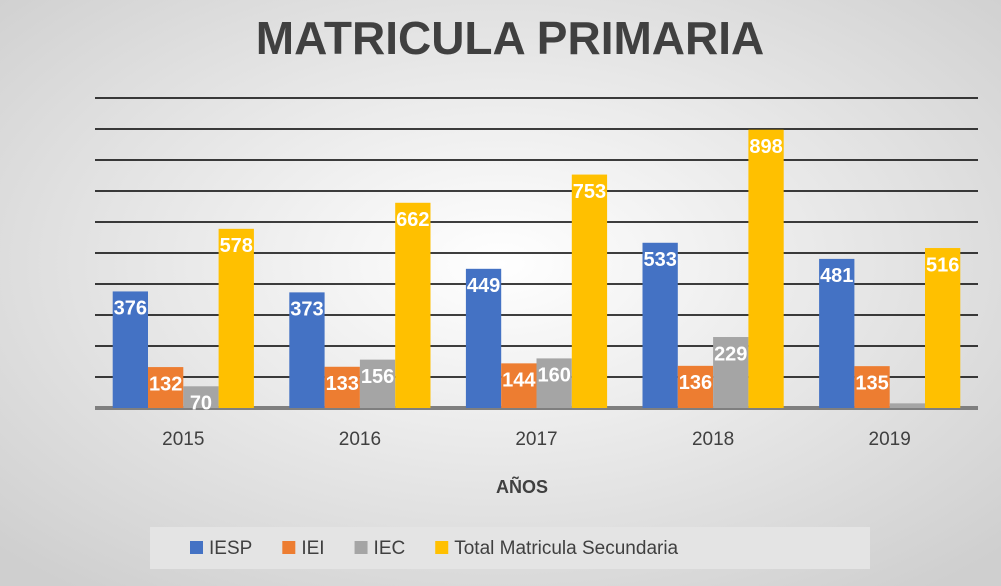 Image resolution: width=1001 pixels, height=586 pixels. I want to click on data-label: 373, so click(306, 310).